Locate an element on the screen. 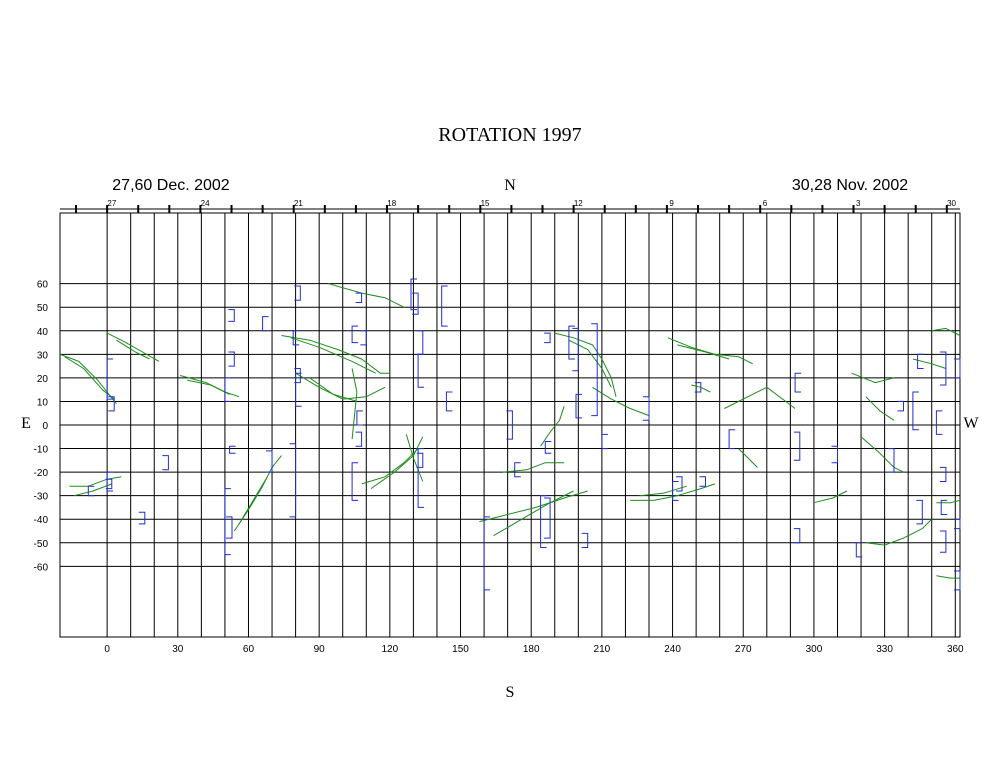  day-tick-label: 30 is located at coordinates (951, 203).